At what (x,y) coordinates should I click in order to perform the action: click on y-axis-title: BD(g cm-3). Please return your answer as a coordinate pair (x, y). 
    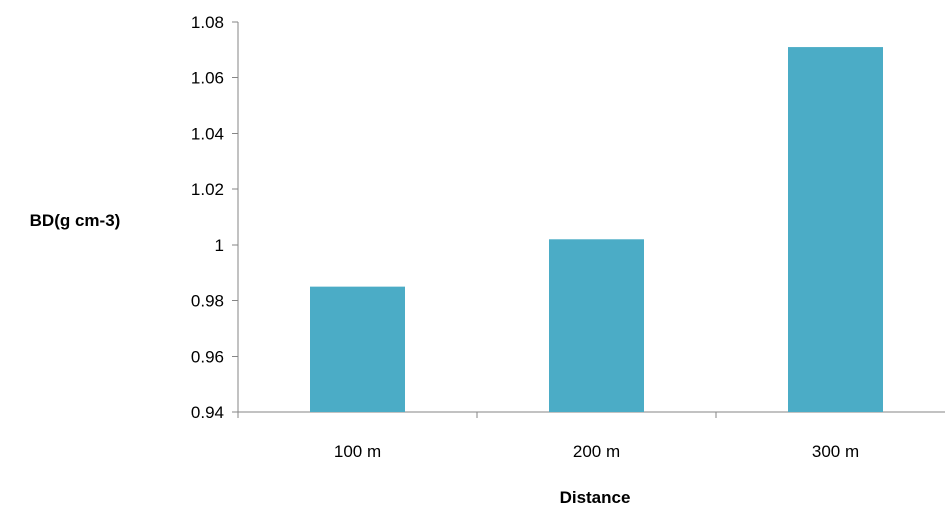
    Looking at the image, I should click on (75, 220).